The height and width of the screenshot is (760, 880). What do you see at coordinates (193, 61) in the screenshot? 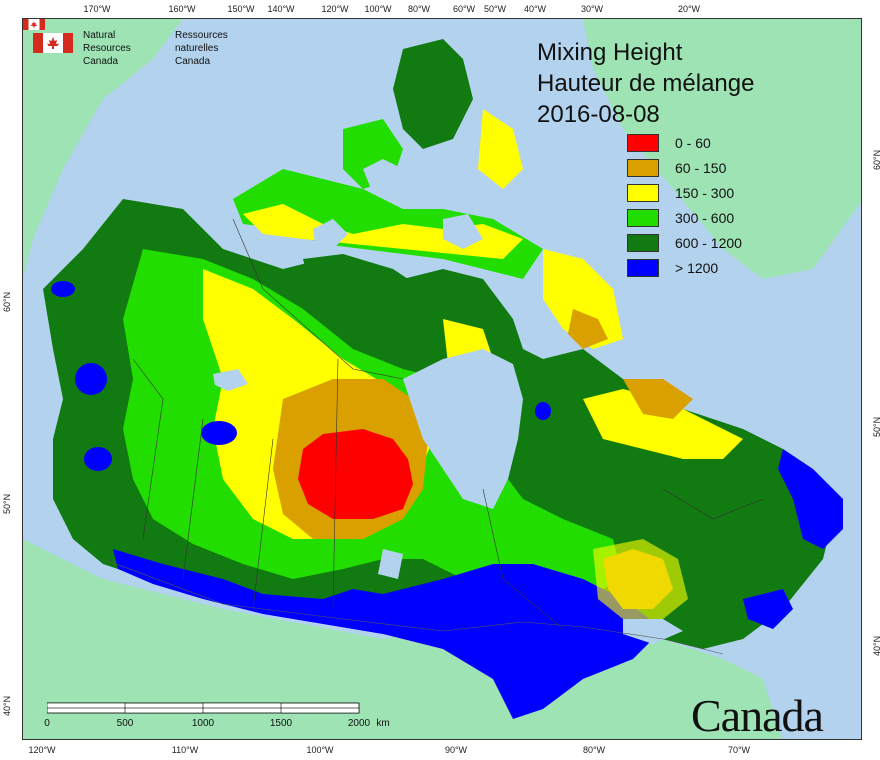
I see `agency-french-line: Canada` at bounding box center [193, 61].